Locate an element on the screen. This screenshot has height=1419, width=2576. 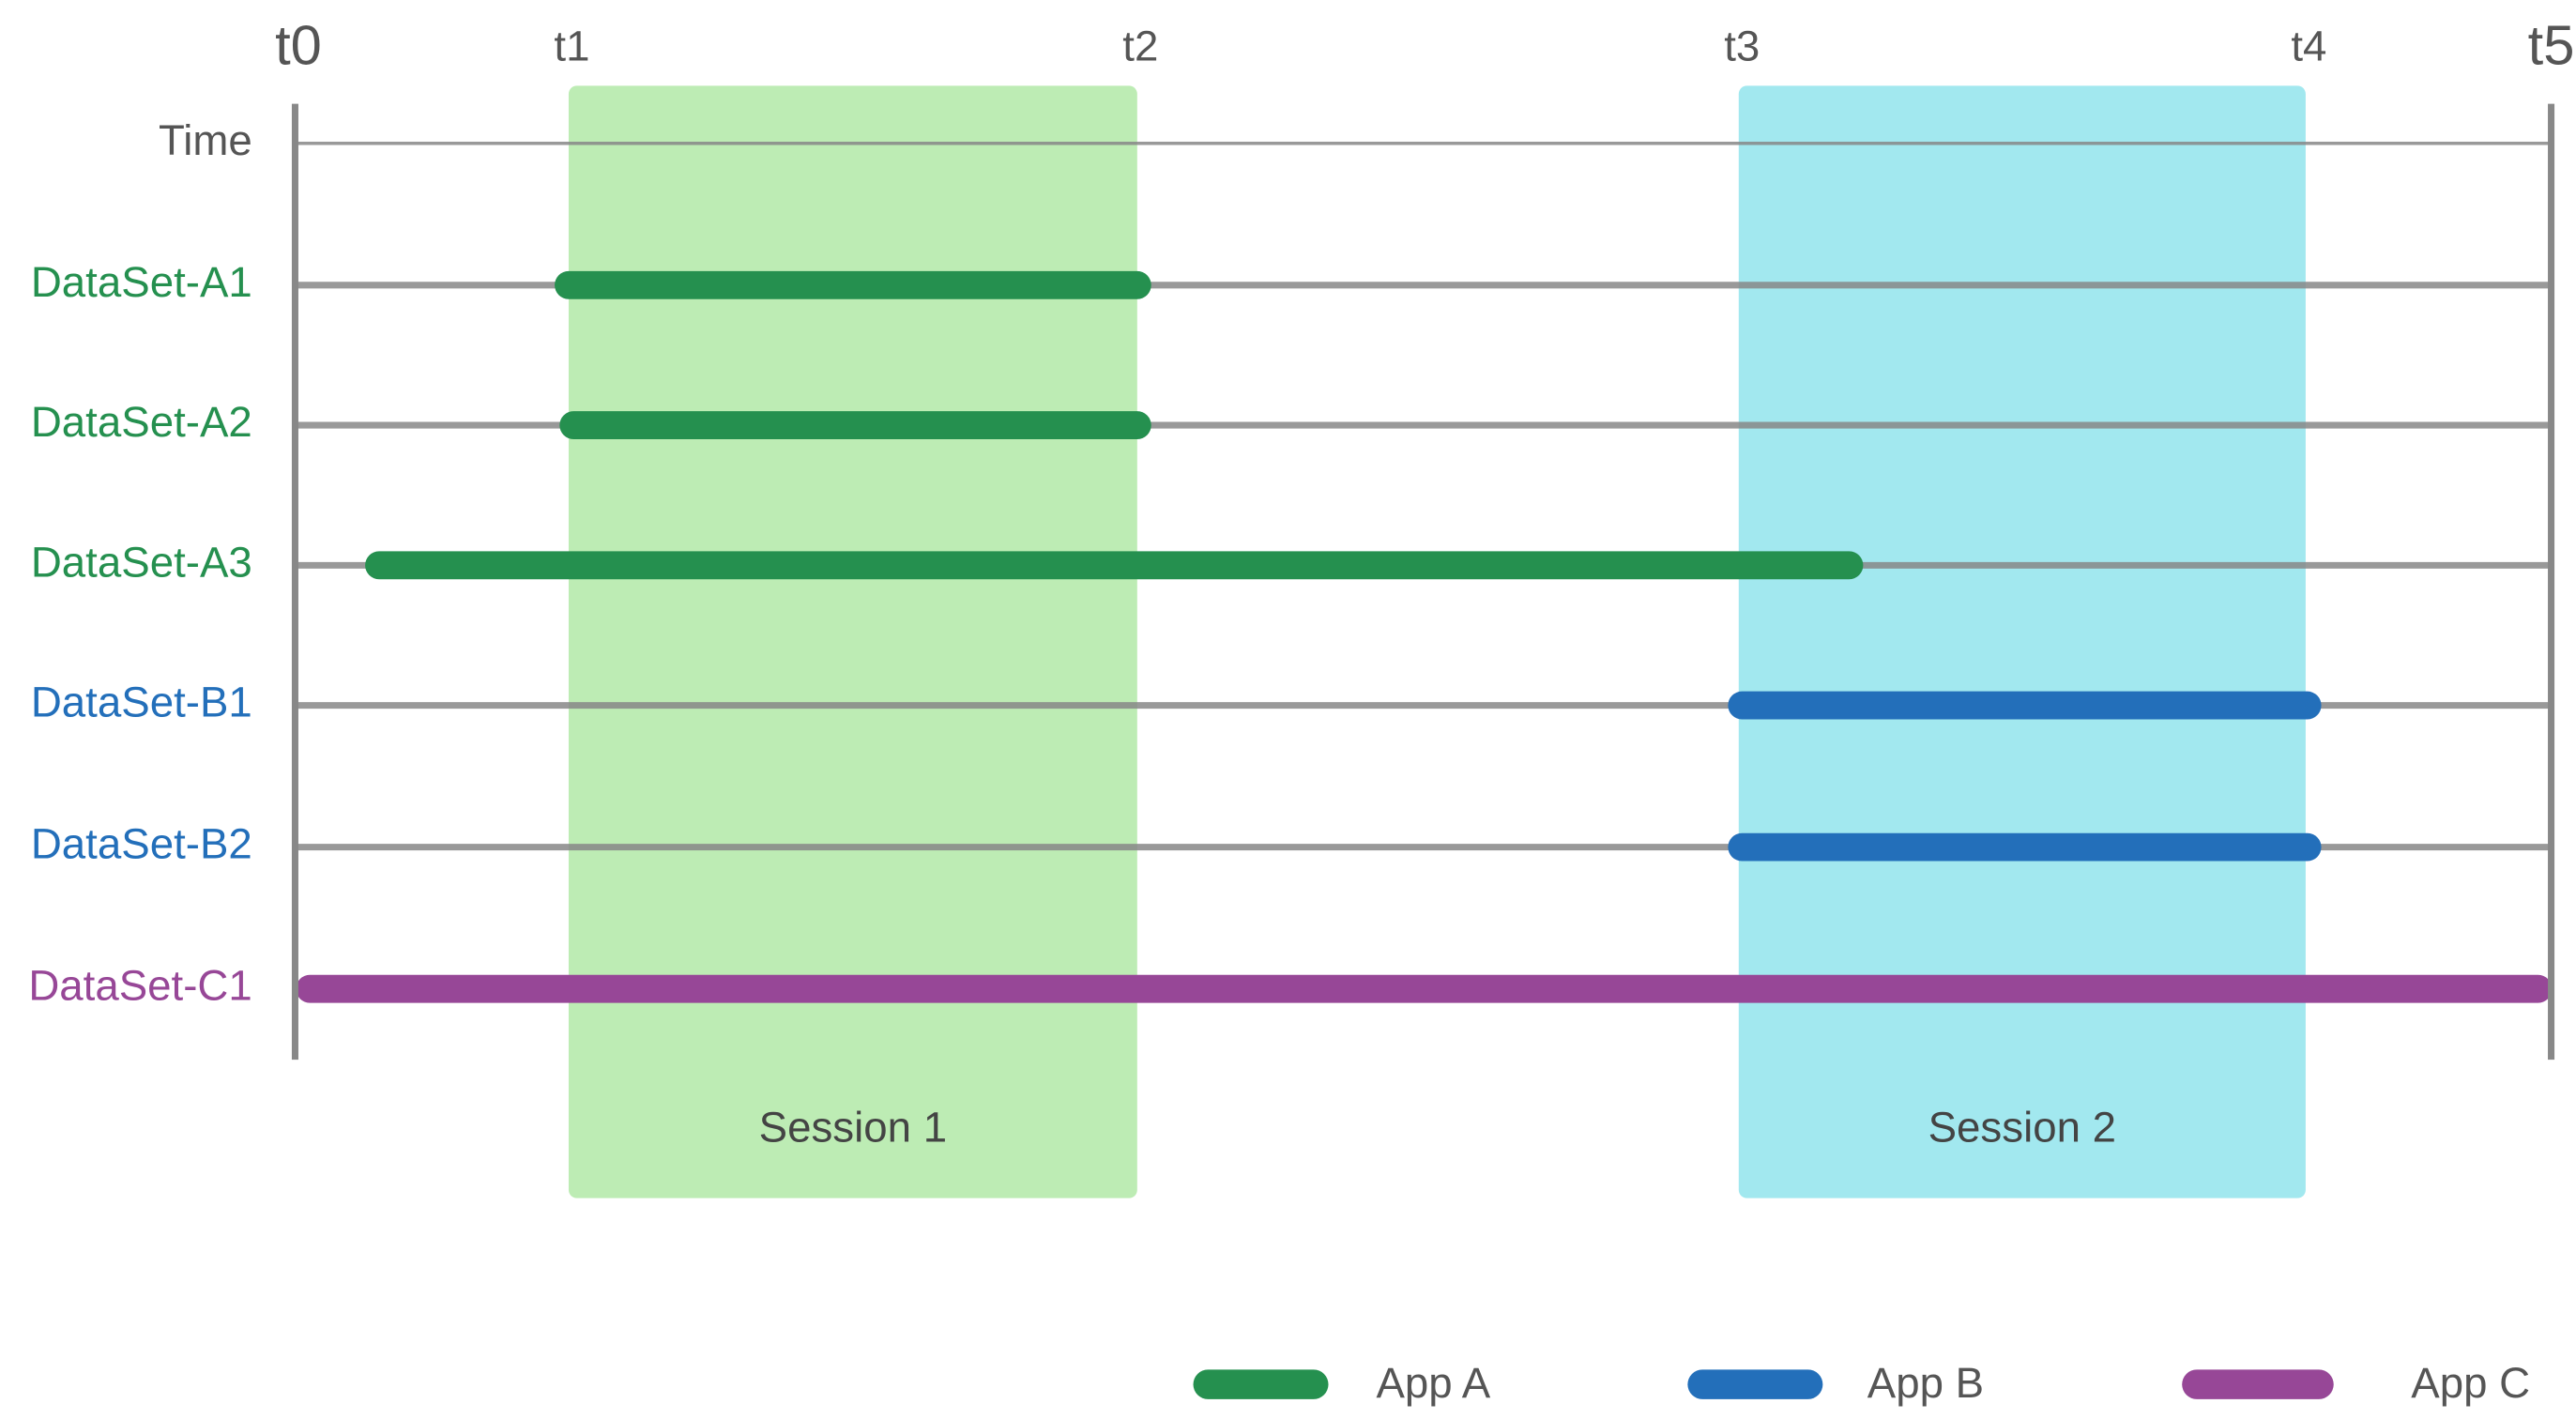
row-label: DataSet-A1 is located at coordinates (141, 282).